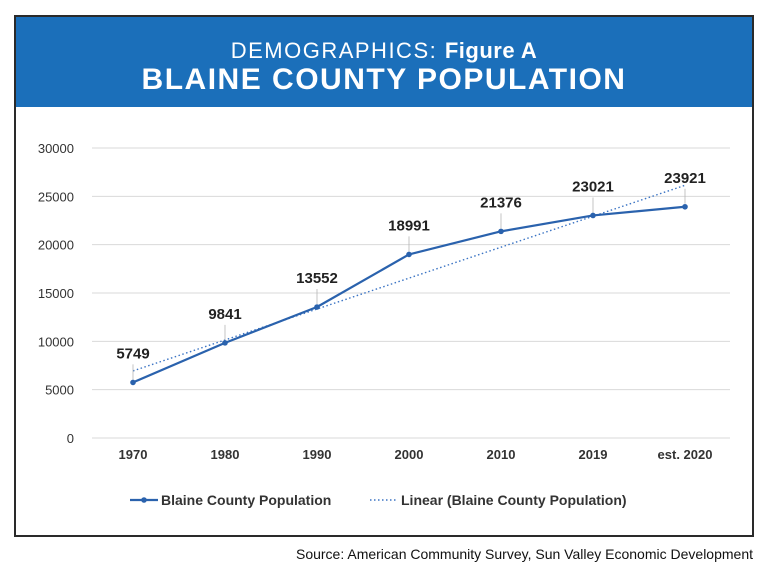 This screenshot has width=775, height=579. What do you see at coordinates (56, 196) in the screenshot?
I see `y-tick-label: 25000` at bounding box center [56, 196].